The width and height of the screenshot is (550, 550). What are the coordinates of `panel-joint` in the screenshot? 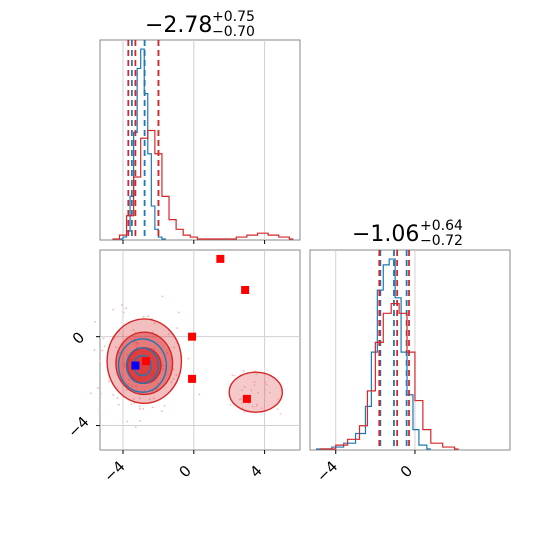 It's located at (200, 350).